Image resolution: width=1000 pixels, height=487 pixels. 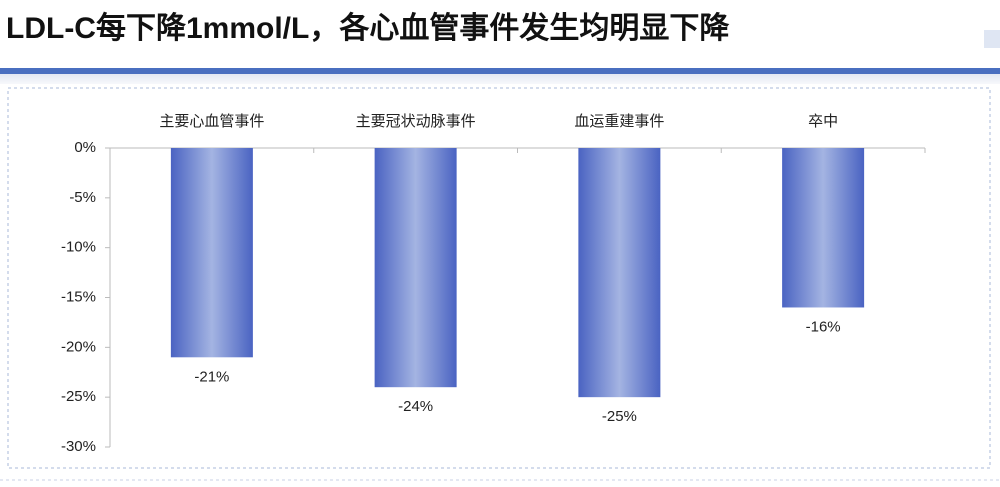 What do you see at coordinates (82, 197) in the screenshot?
I see `y-tick-label: -5%` at bounding box center [82, 197].